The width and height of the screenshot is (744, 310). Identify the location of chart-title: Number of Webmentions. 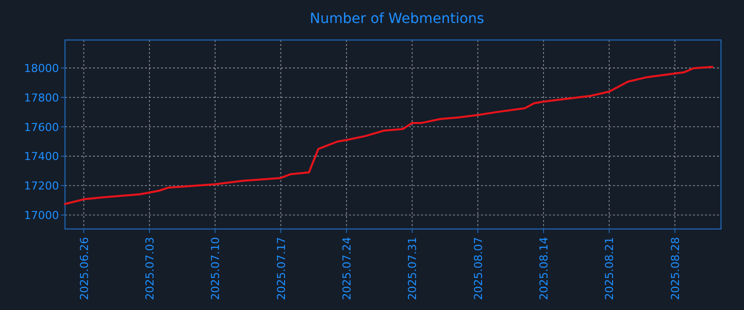
(397, 19).